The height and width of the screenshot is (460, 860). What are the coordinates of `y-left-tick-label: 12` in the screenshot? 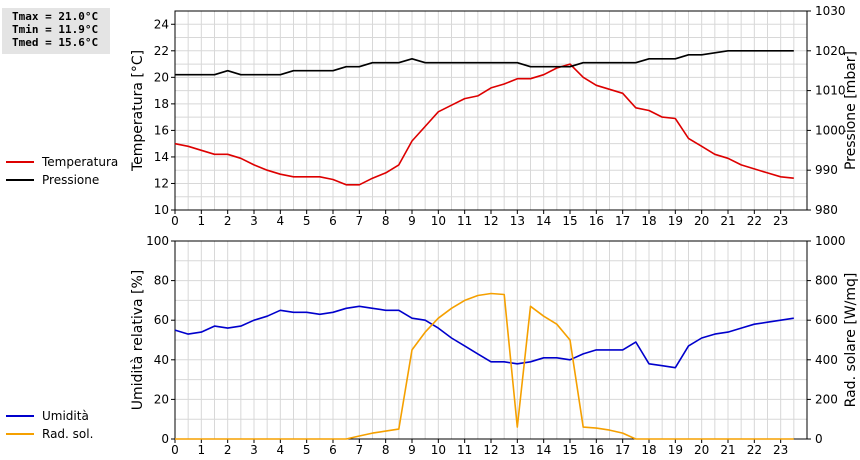 It's located at (161, 183).